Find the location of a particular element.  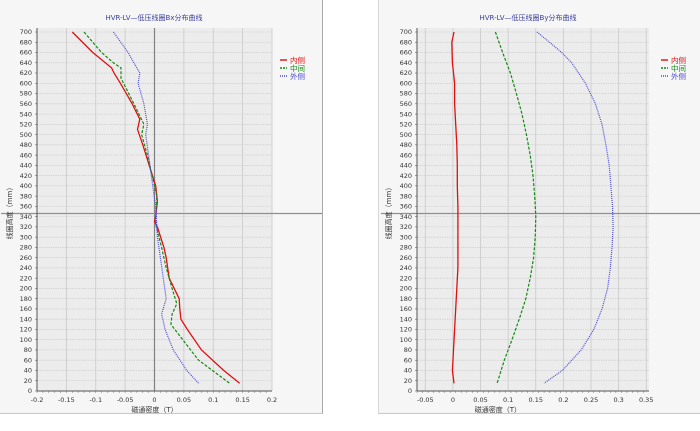

y-tick-label: 700 is located at coordinates (406, 32).